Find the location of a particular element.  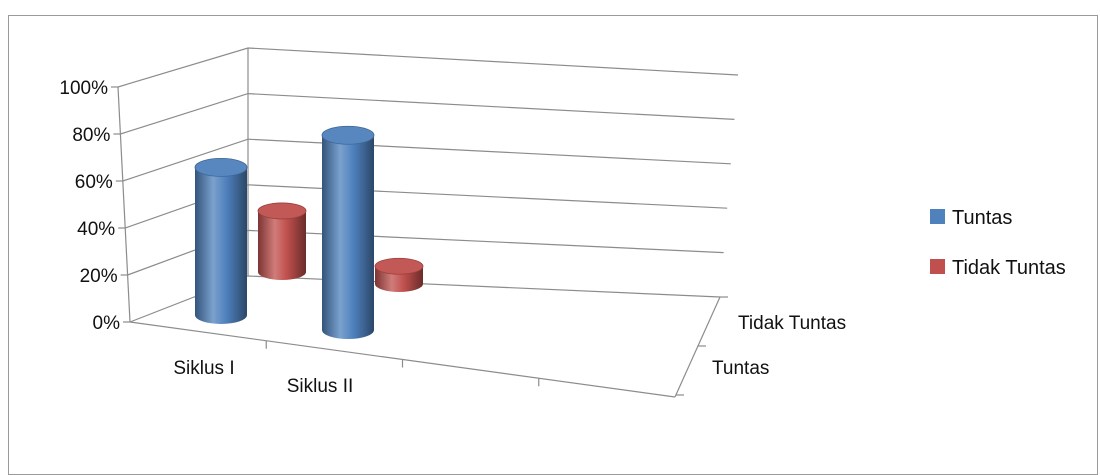

depth-axis-label: Tidak Tuntas is located at coordinates (792, 323).